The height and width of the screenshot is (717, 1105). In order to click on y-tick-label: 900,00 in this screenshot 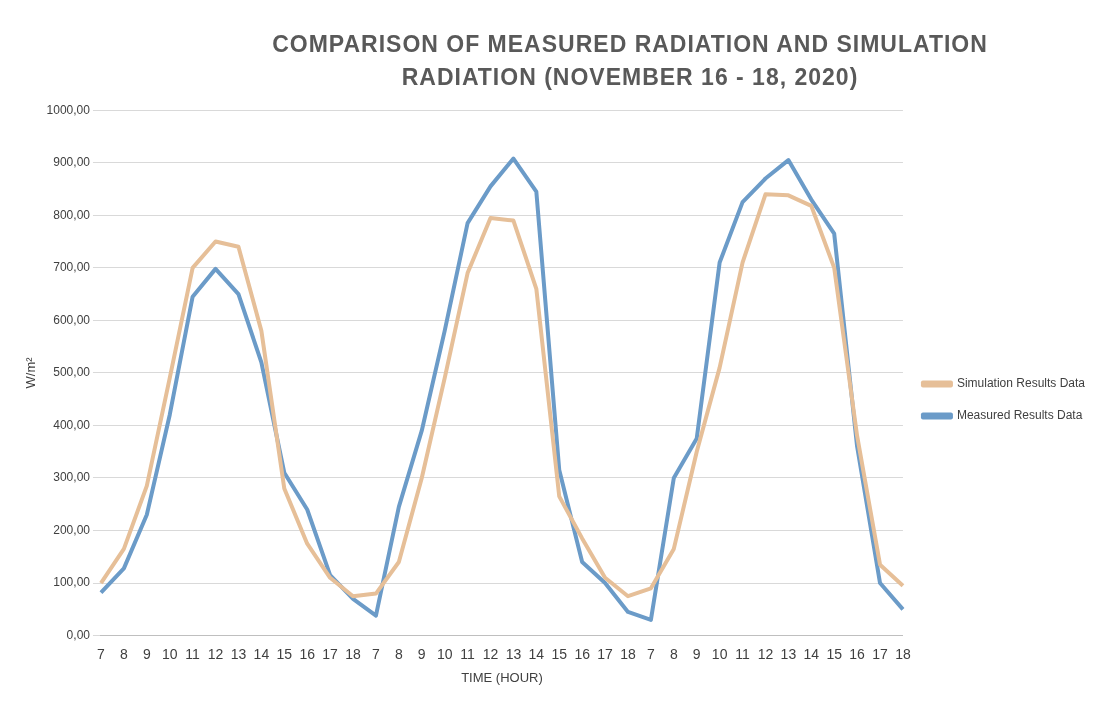, I will do `click(72, 162)`.